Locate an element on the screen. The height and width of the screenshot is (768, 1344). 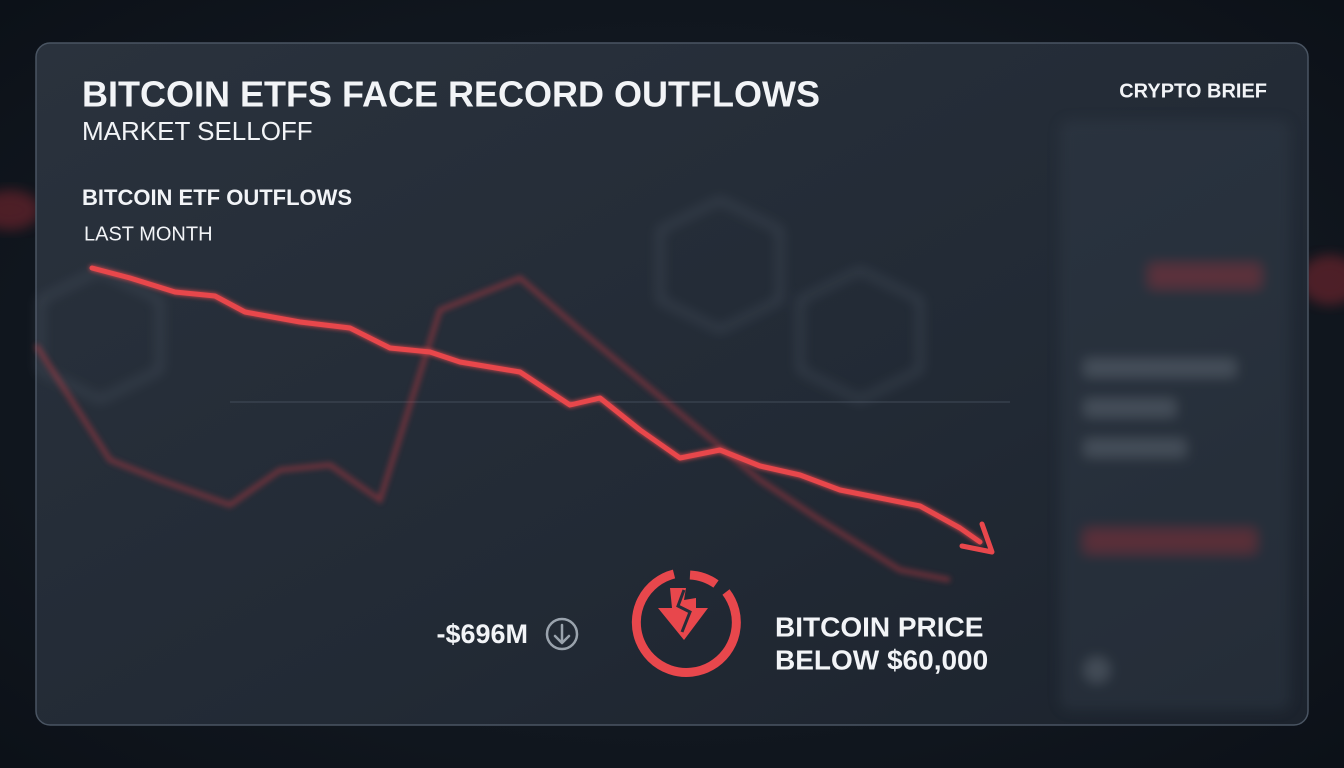
outflow-figure: -$696M is located at coordinates (482, 634).